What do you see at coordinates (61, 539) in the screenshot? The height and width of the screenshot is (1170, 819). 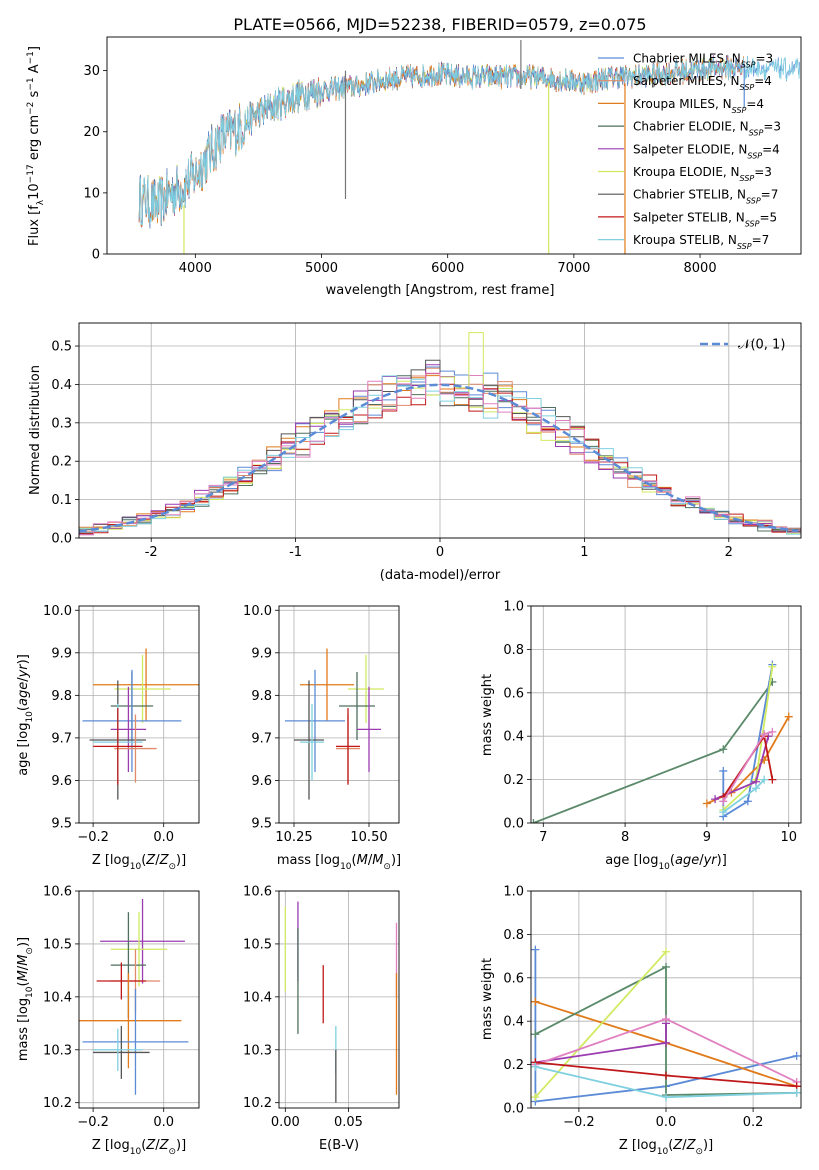 I see `y-tick-label: 0.0` at bounding box center [61, 539].